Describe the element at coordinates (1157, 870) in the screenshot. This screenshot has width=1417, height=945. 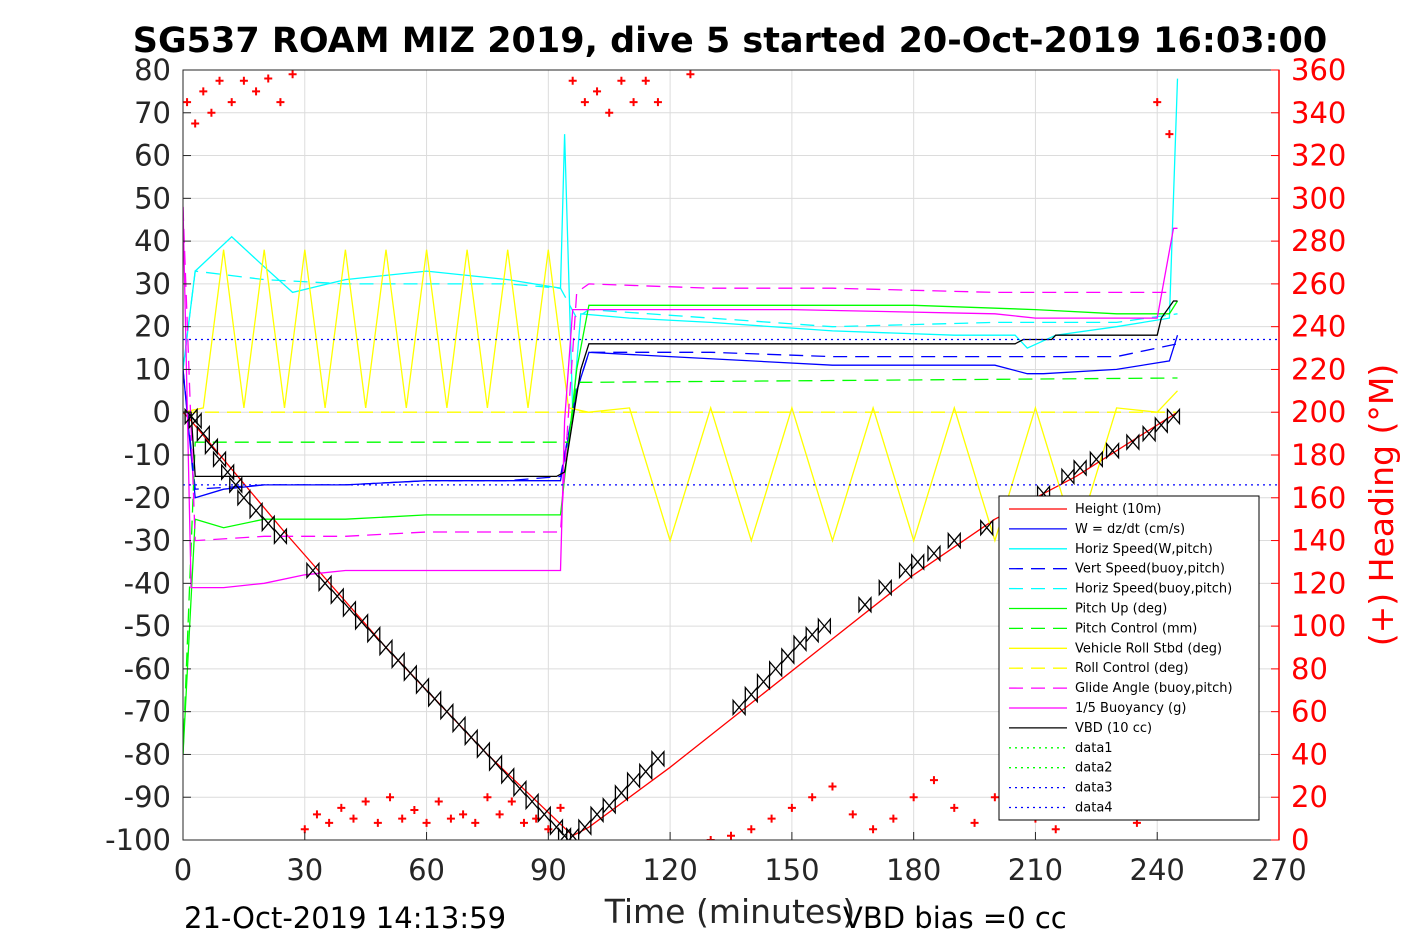
I see `x-tick-label: 240` at that location.